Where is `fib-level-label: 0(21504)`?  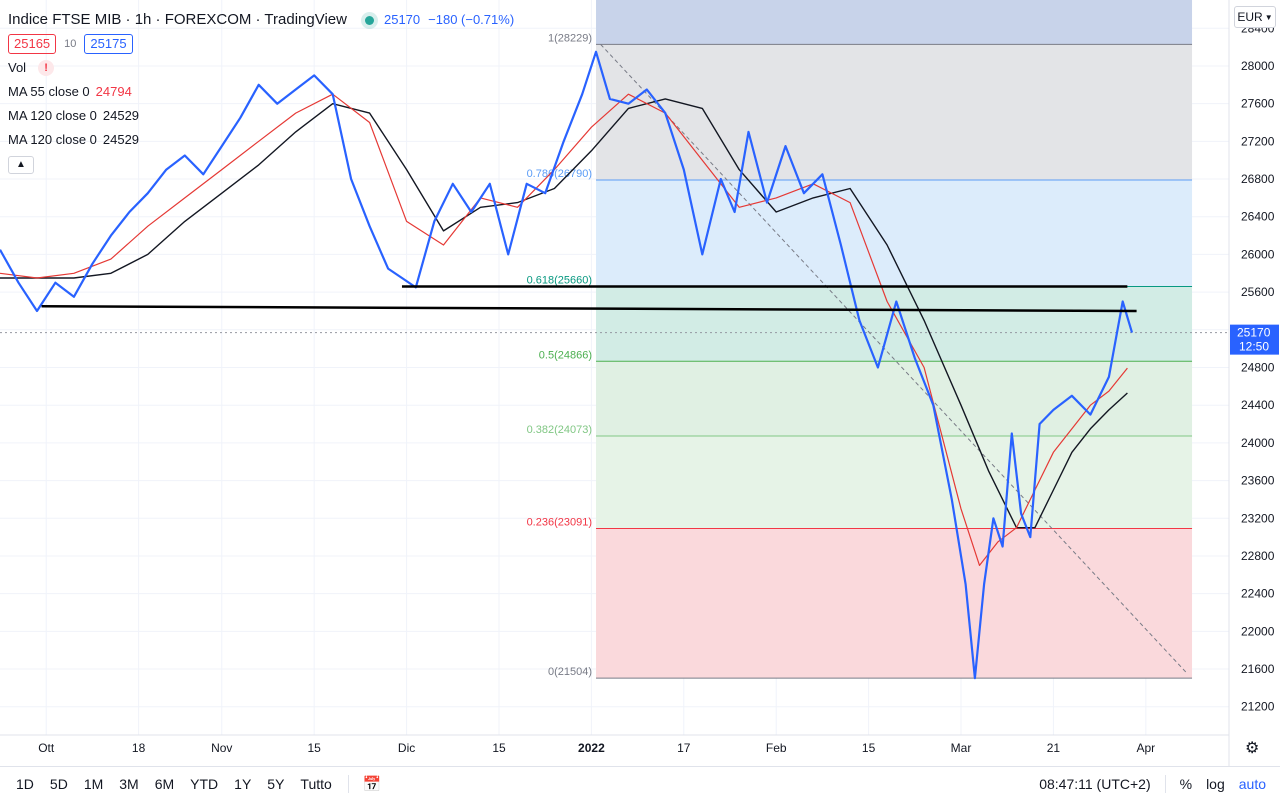
fib-level-label: 0(21504) is located at coordinates (570, 672).